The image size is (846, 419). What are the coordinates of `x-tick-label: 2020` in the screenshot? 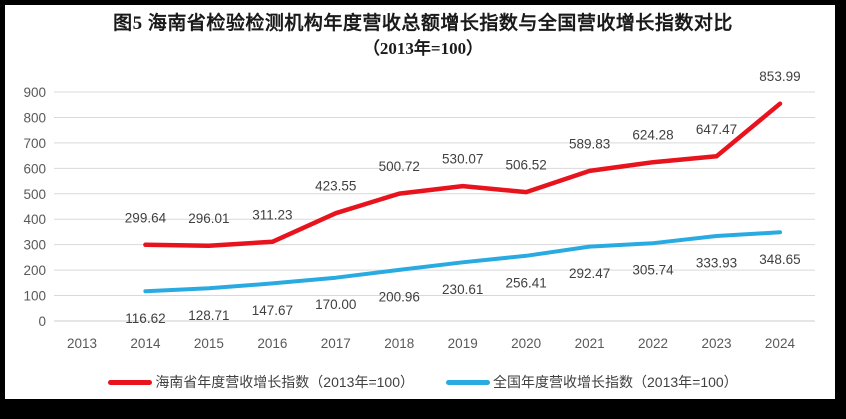 It's located at (526, 343).